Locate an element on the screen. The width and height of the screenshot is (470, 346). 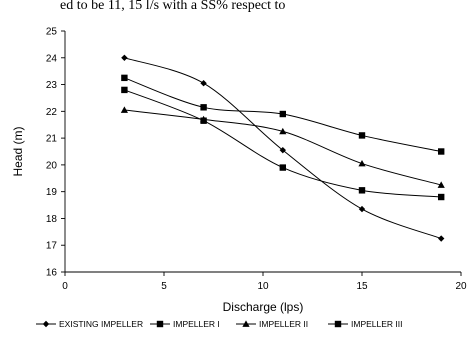
y-tick-label: 20 is located at coordinates (52, 165).